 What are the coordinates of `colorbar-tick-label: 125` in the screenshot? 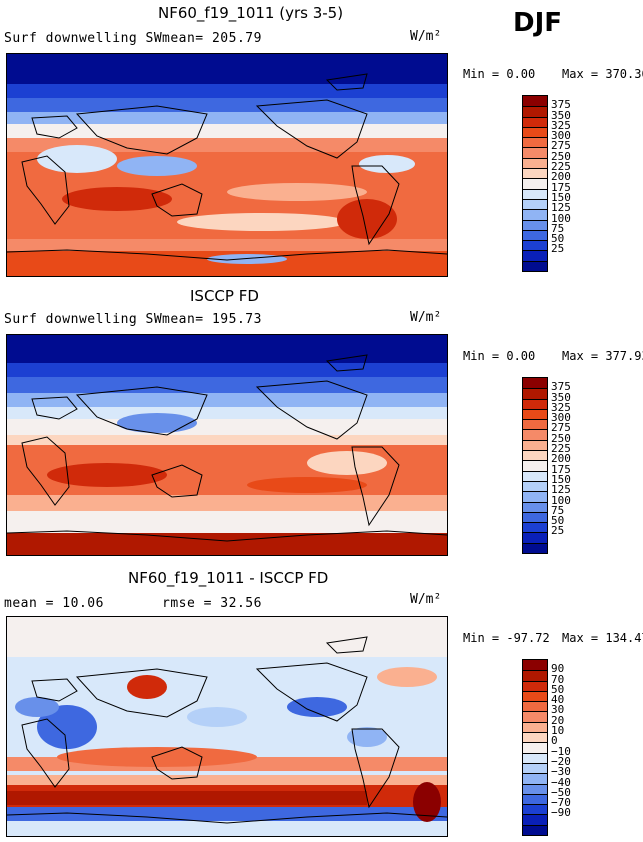 It's located at (561, 490).